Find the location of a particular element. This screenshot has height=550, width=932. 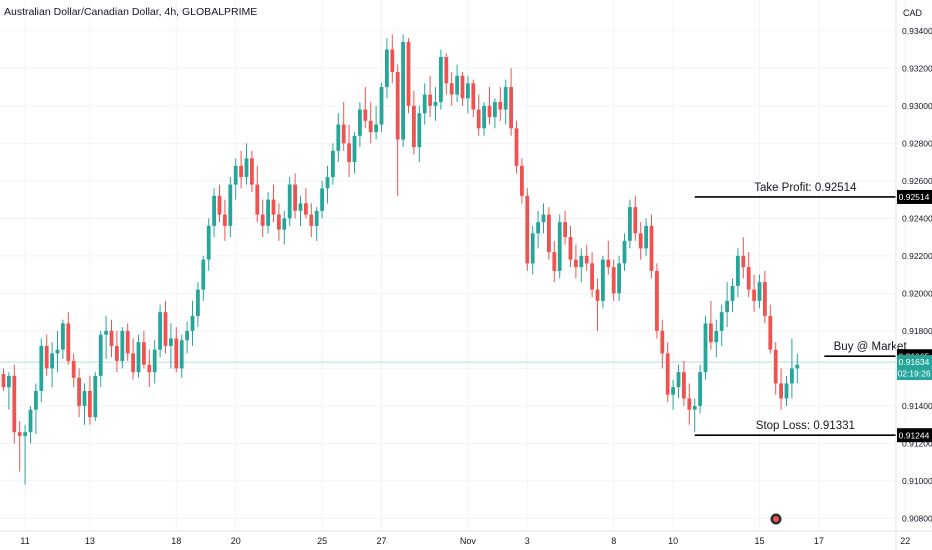

time-axis: 111318202527Nov381015172224 is located at coordinates (466, 538).